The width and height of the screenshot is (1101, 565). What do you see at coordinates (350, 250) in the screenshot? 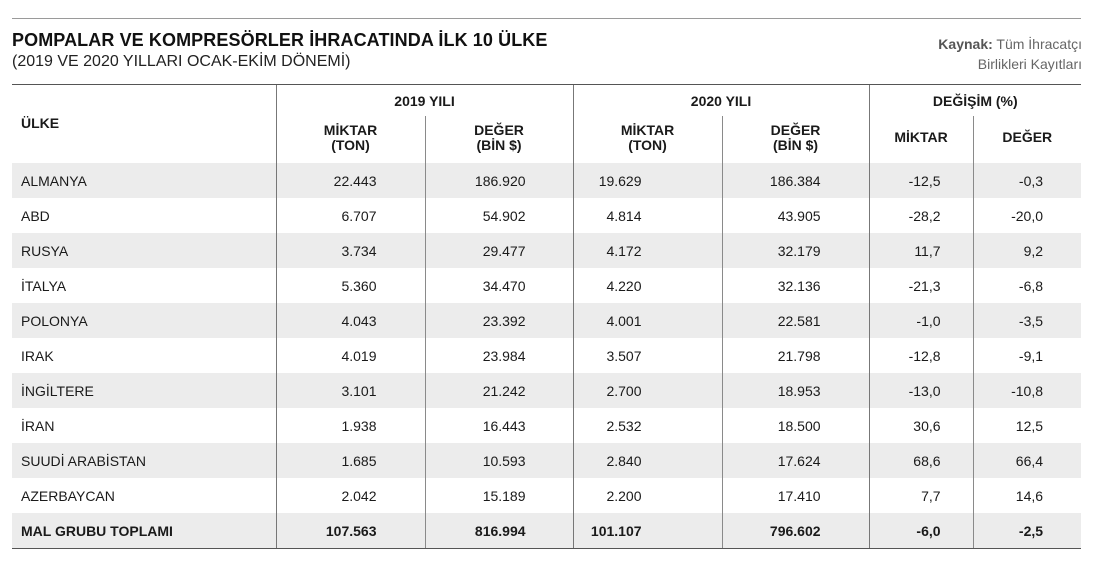
I see `qty-2019-cell: 3.734` at bounding box center [350, 250].